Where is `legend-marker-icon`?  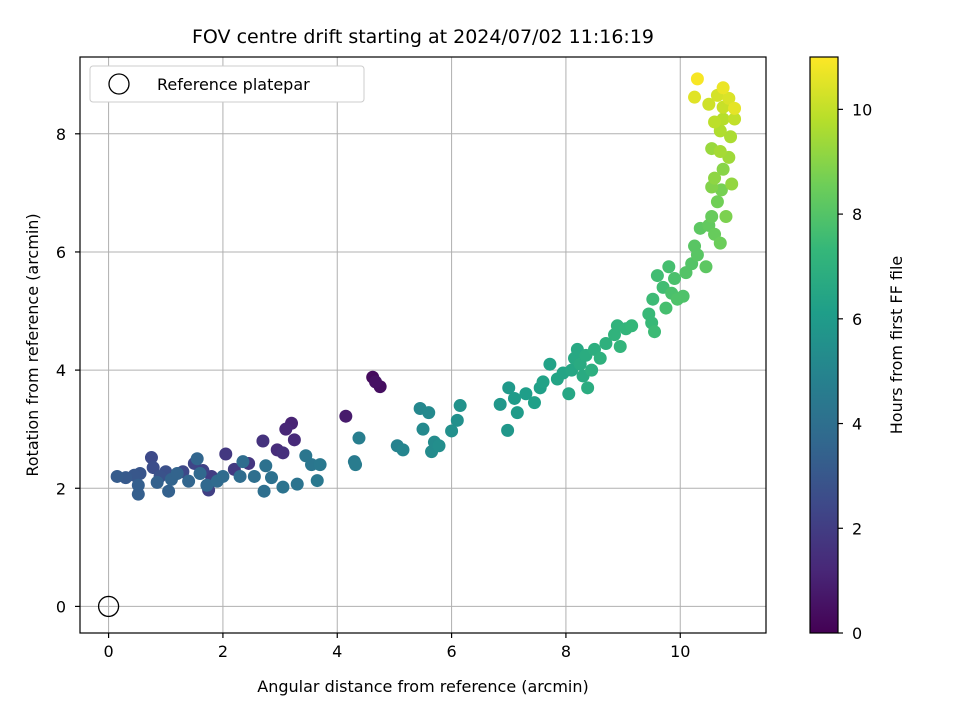 legend-marker-icon is located at coordinates (119, 84).